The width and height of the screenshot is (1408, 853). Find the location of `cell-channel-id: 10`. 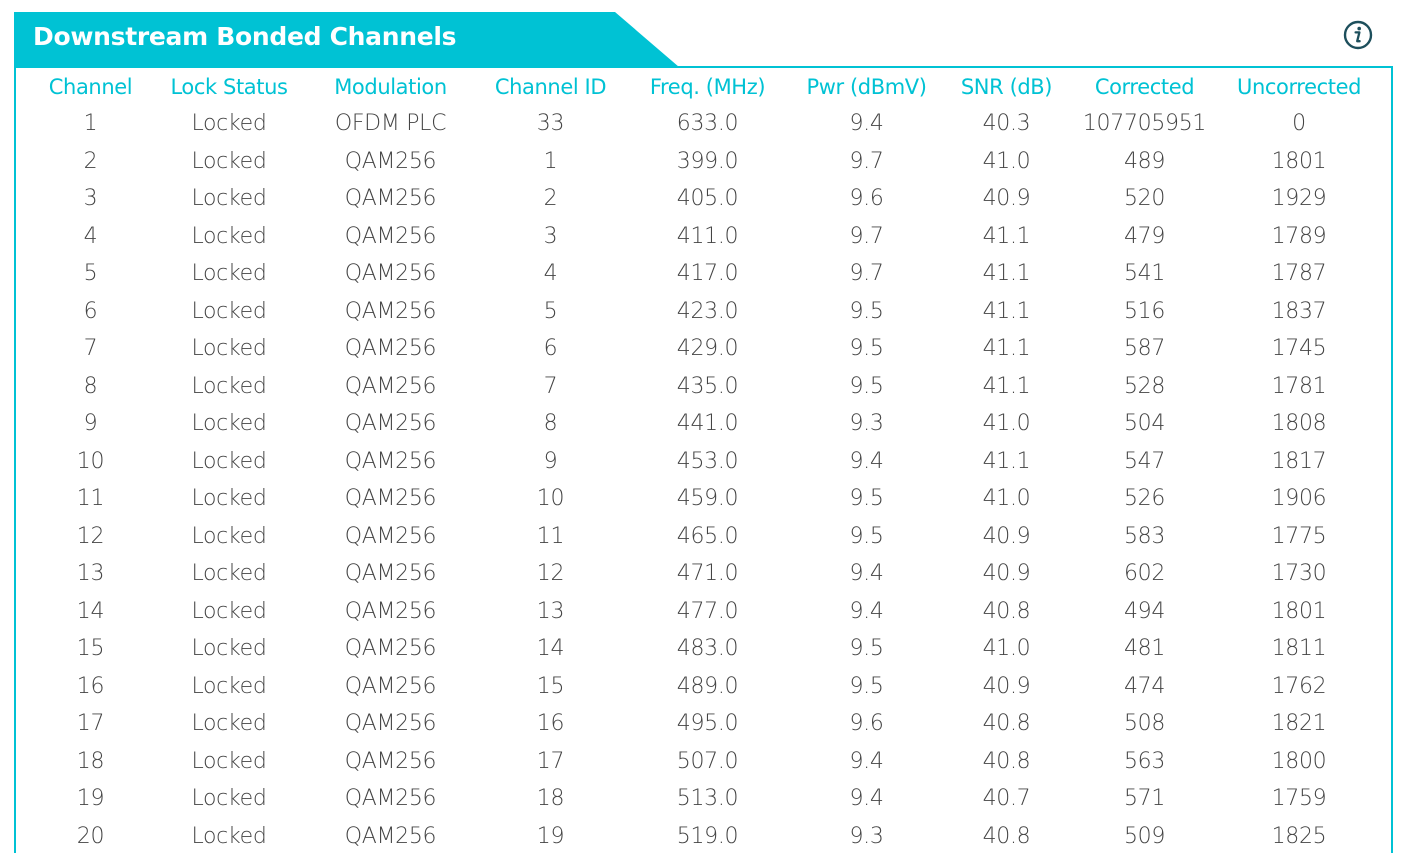

cell-channel-id: 10 is located at coordinates (550, 499).